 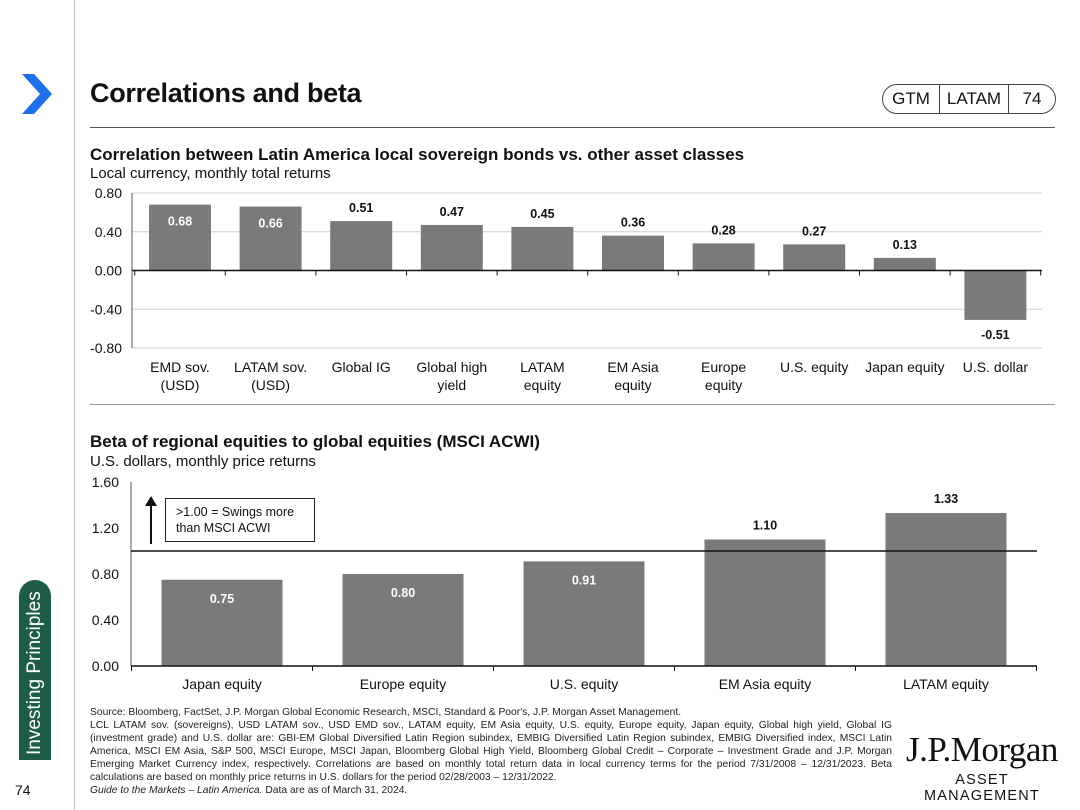 I want to click on x-category-label: U.S. dollar, so click(x=996, y=367).